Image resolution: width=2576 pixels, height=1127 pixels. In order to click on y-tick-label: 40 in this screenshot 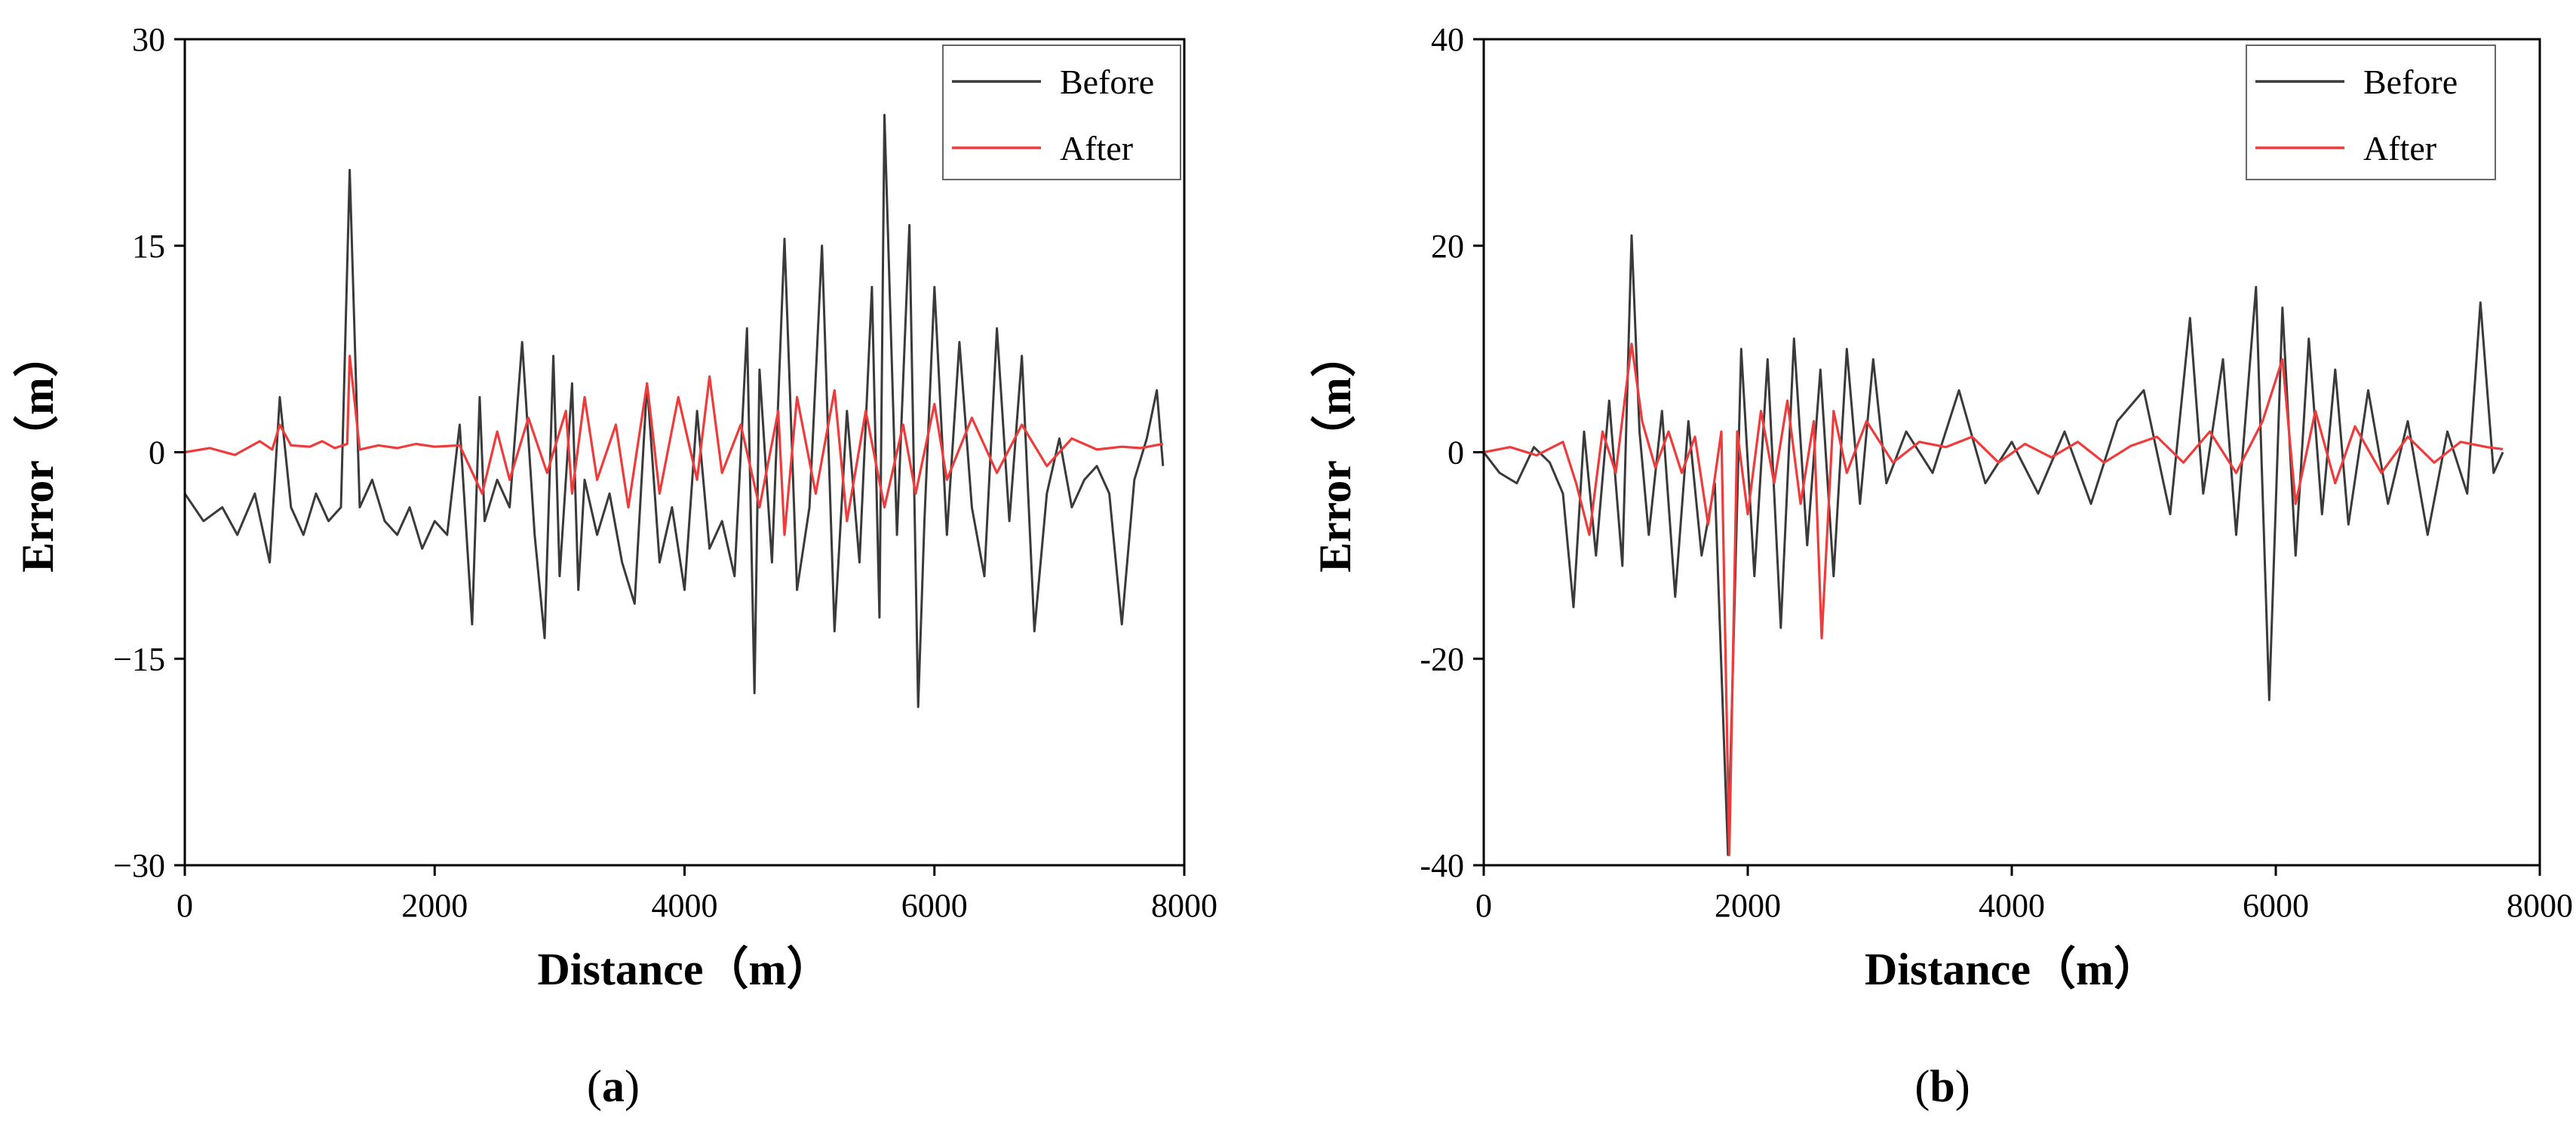, I will do `click(1447, 40)`.